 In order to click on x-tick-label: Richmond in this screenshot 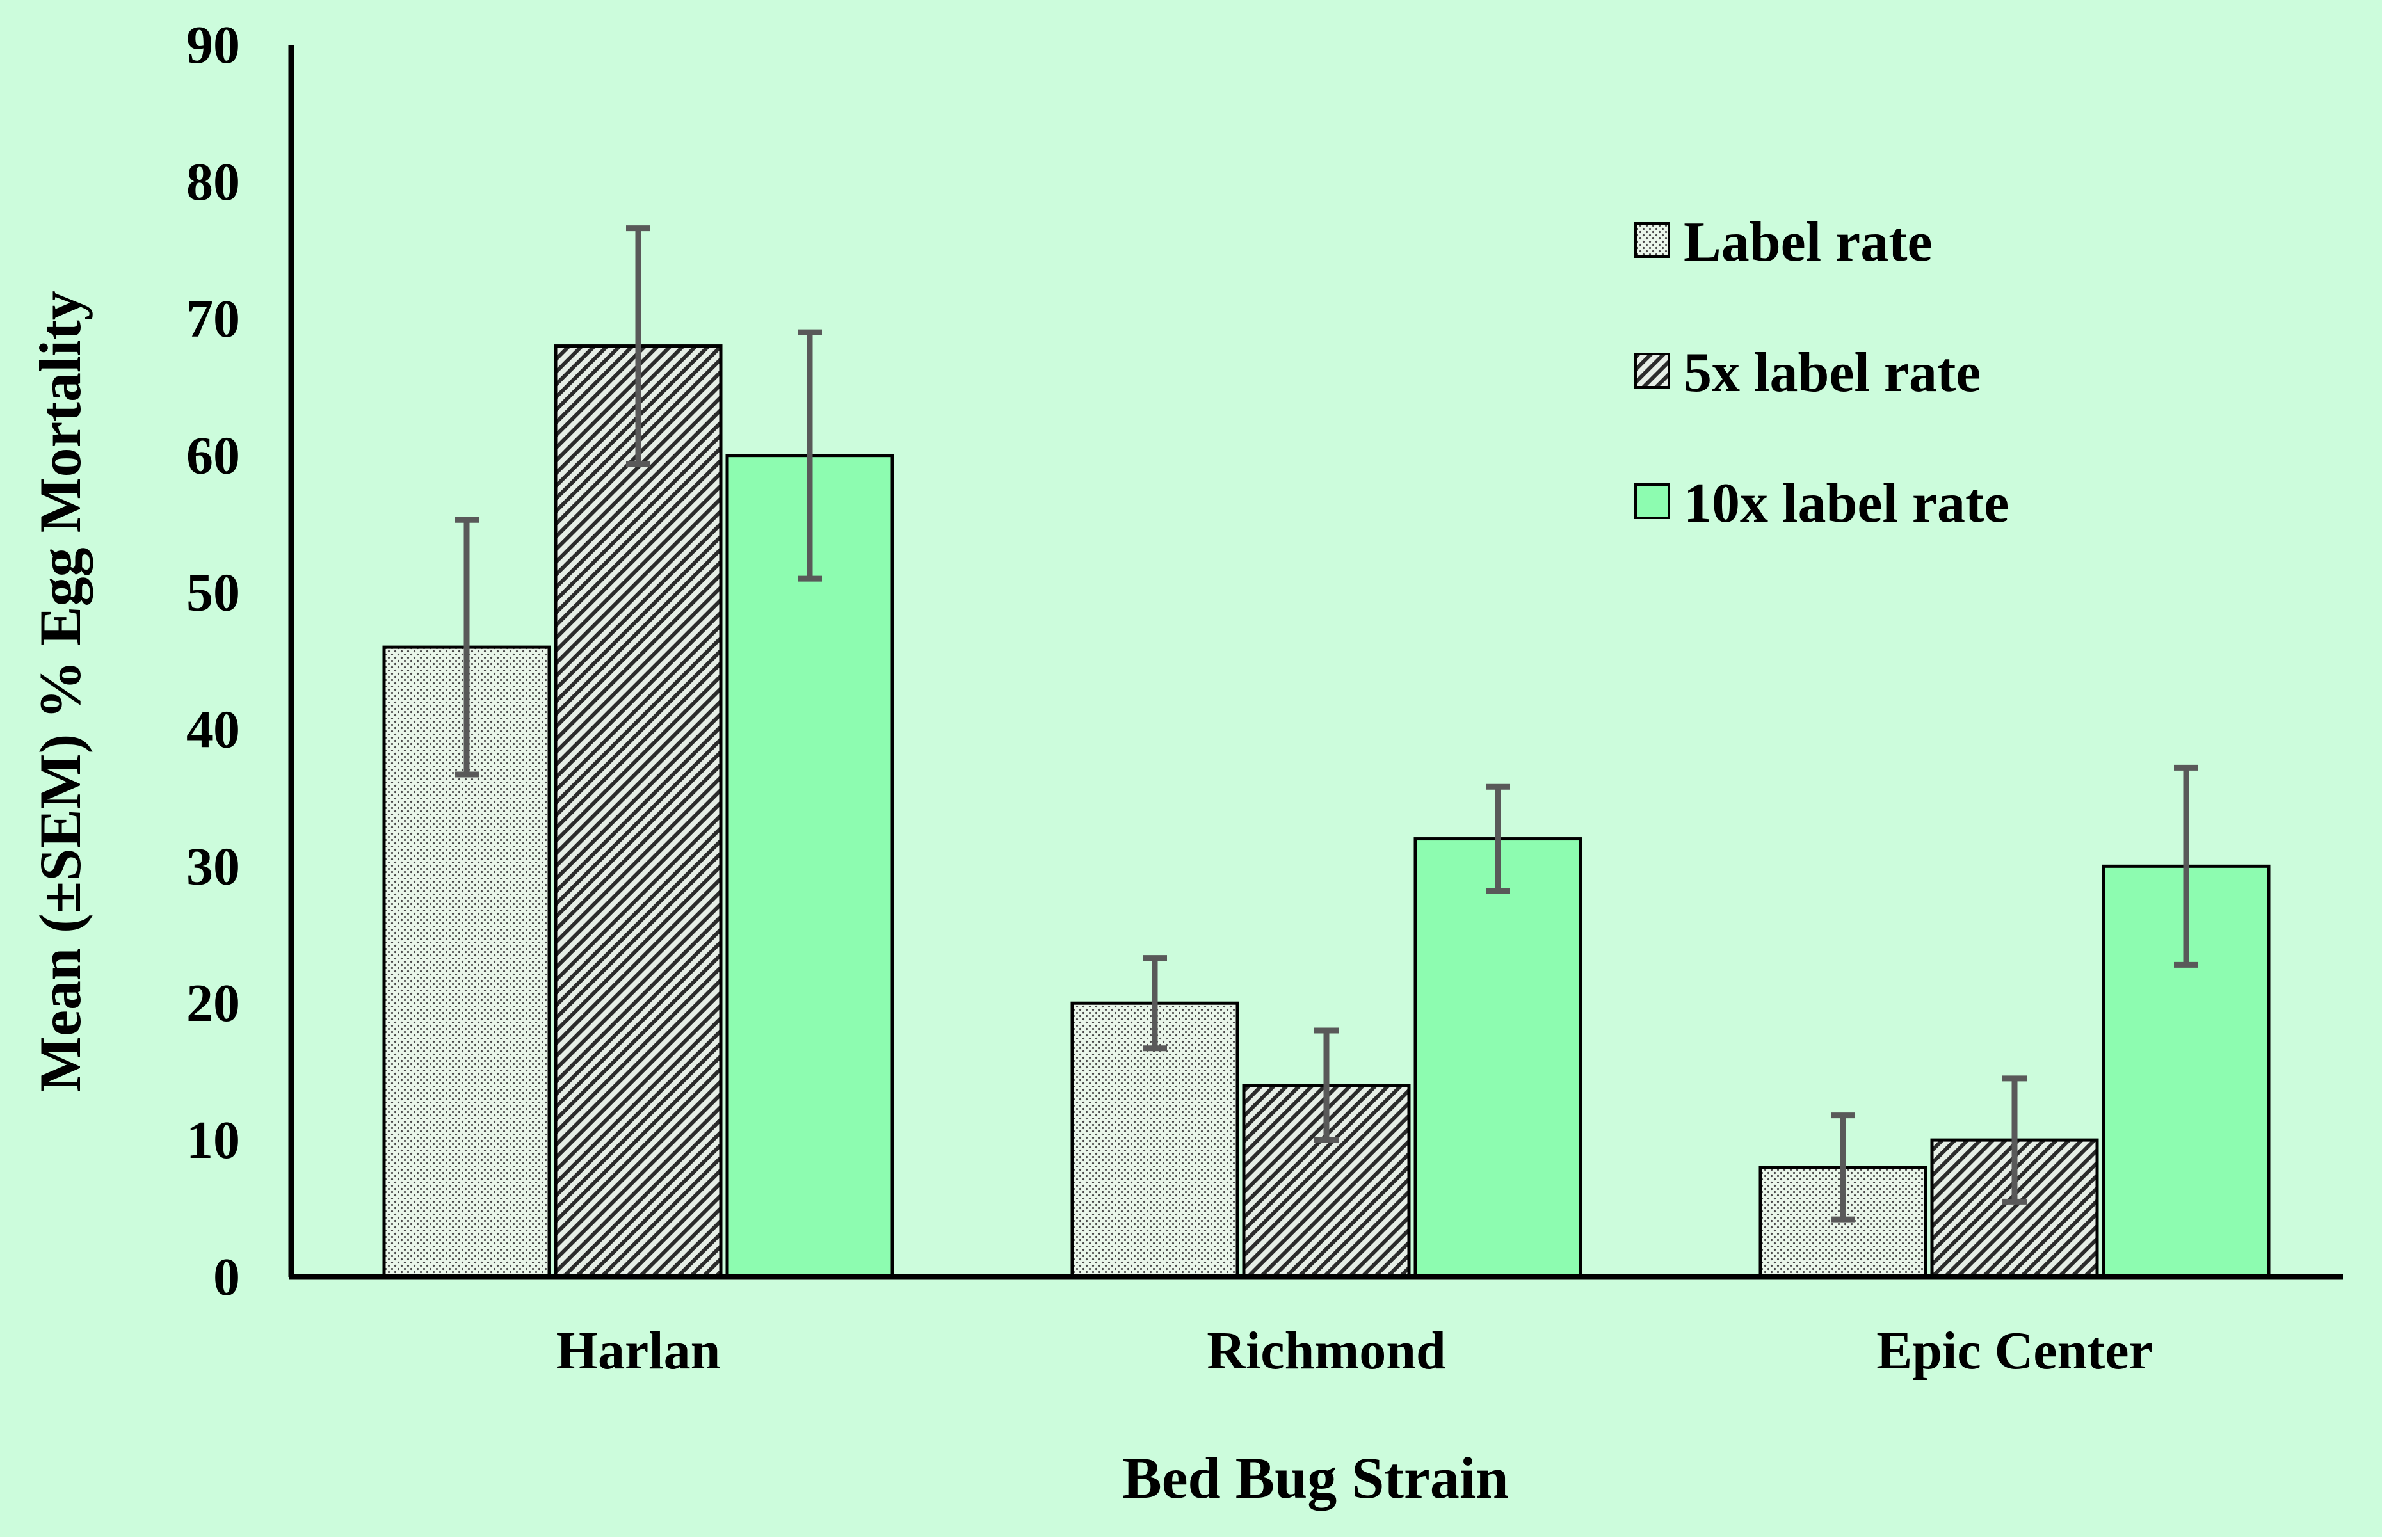, I will do `click(1326, 1351)`.